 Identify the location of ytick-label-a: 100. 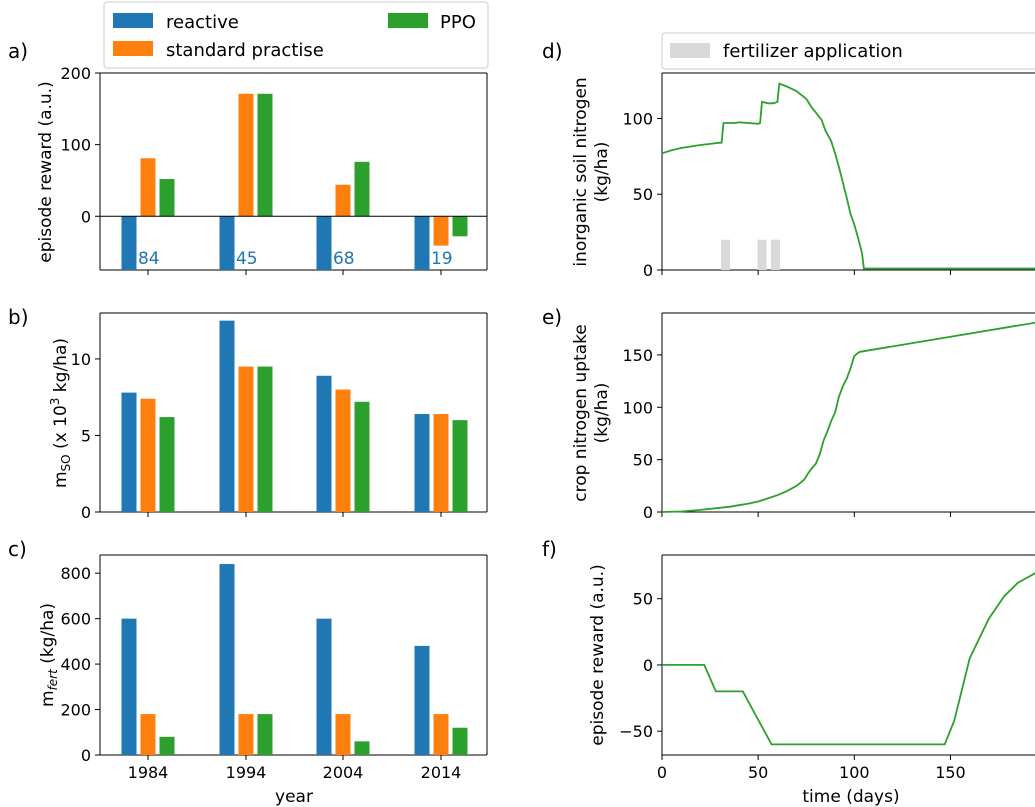
(75, 145).